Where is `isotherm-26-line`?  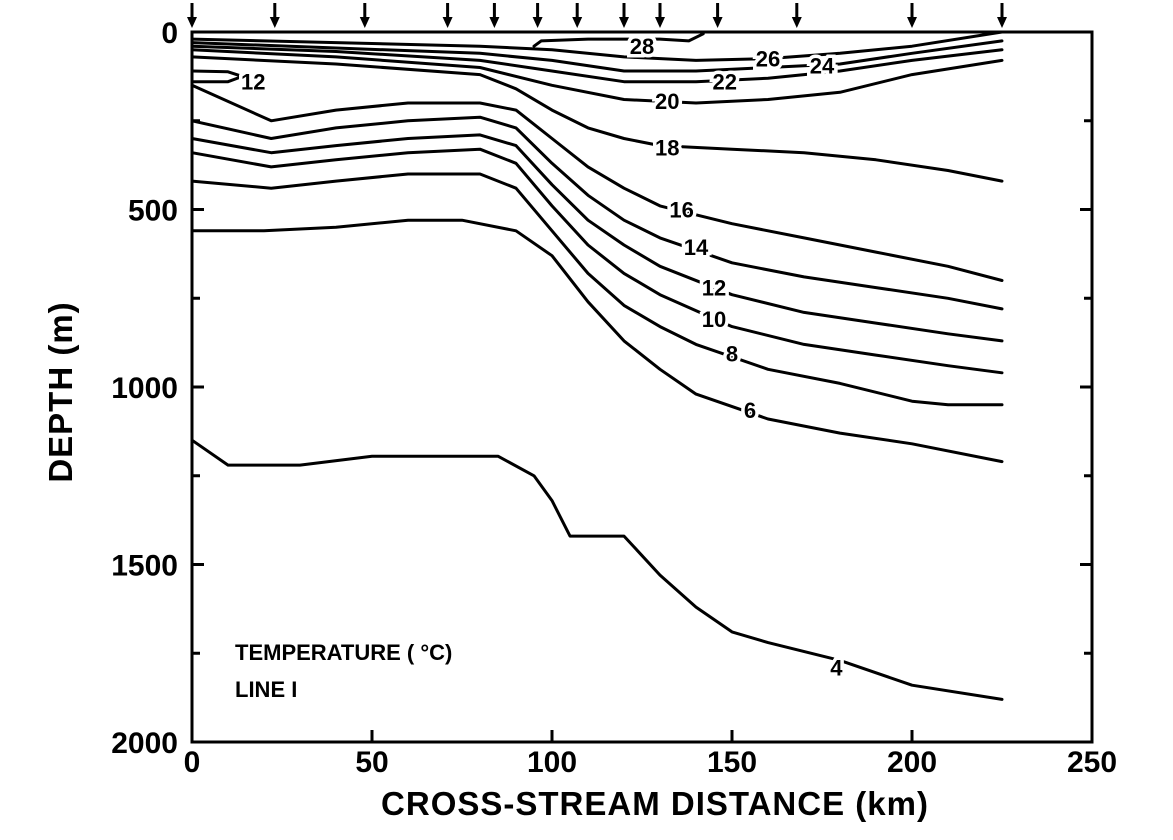 isotherm-26-line is located at coordinates (597, 46).